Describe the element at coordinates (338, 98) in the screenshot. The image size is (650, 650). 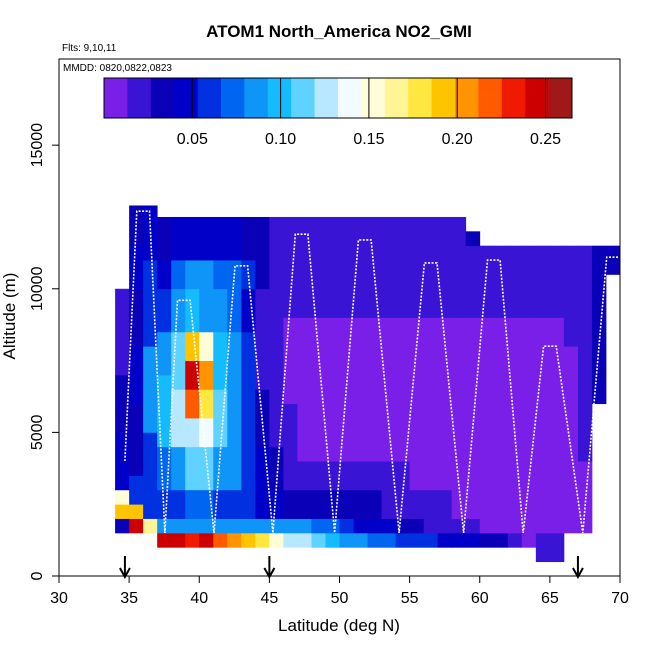
I see `colorbar-frame` at that location.